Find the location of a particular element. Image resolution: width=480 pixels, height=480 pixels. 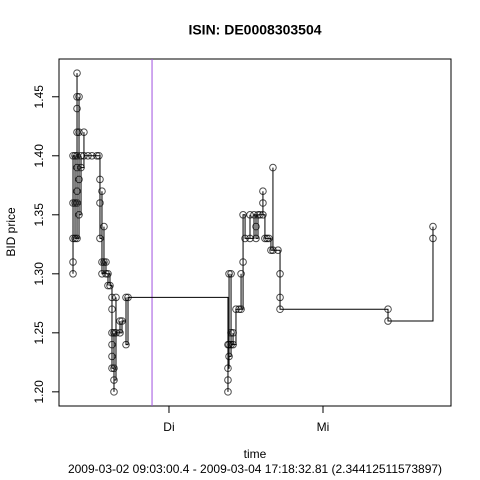

y-tick-label: 1.45 is located at coordinates (39, 97).